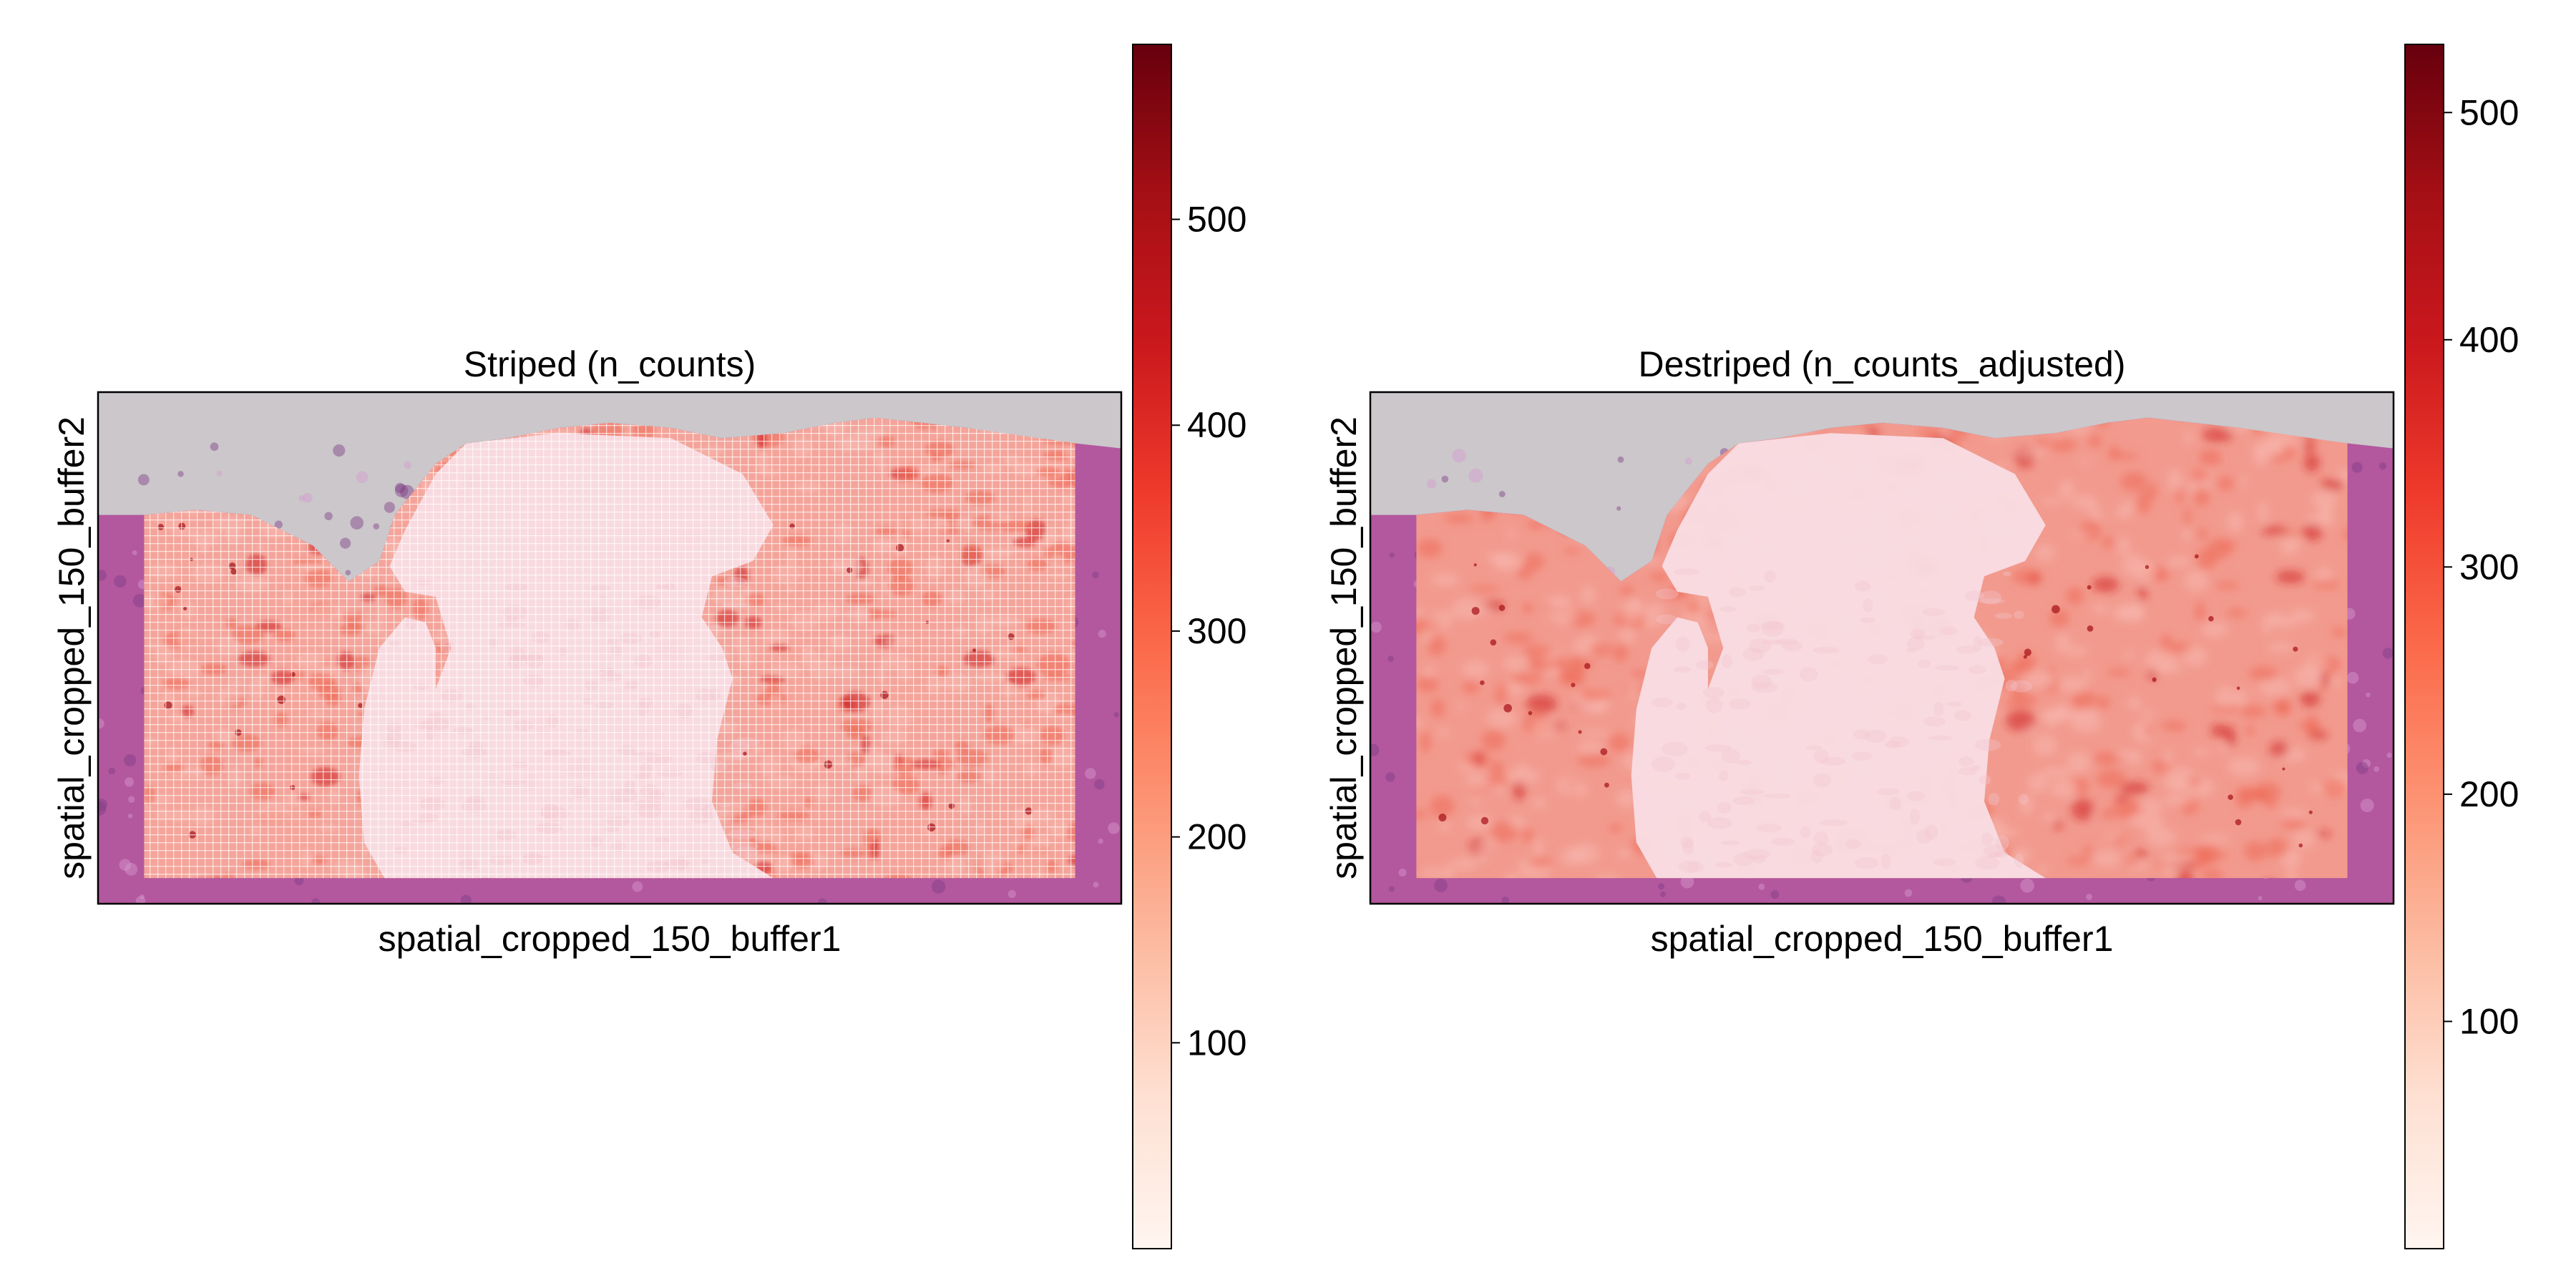 The image size is (2576, 1288). Describe the element at coordinates (1838, 656) in the screenshot. I see `low-count-region` at that location.